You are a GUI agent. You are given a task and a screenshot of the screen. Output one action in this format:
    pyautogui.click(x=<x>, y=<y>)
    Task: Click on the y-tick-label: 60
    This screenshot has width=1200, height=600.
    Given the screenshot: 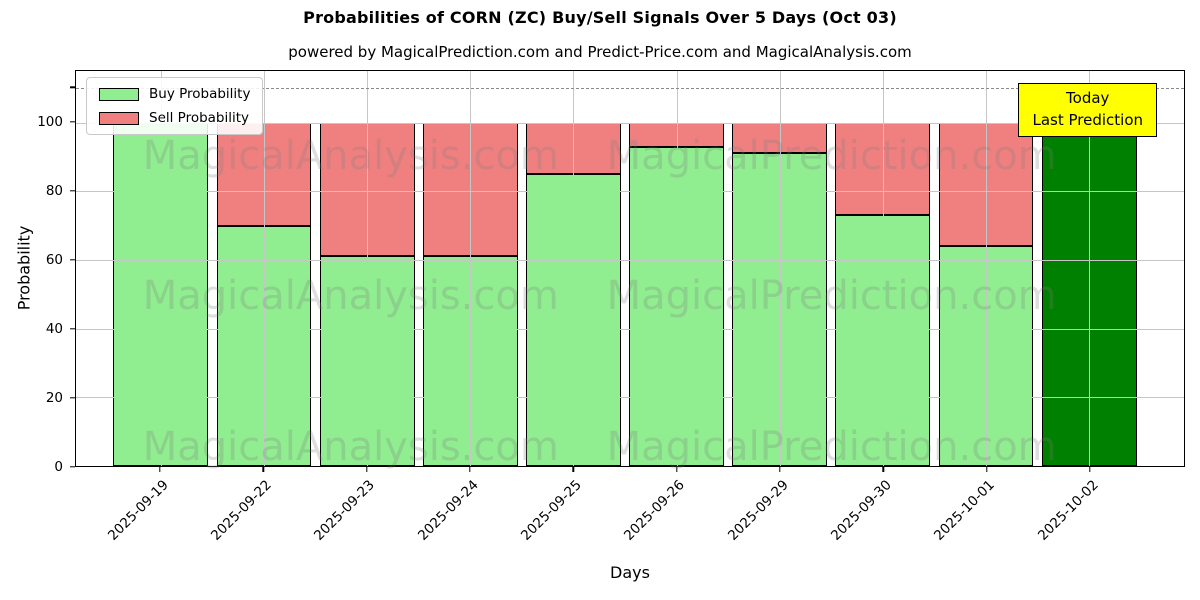 What is the action you would take?
    pyautogui.click(x=54, y=259)
    